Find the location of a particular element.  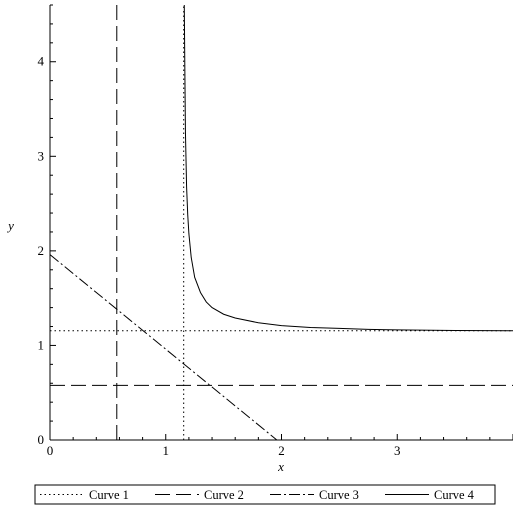

legend-box is located at coordinates (265, 494).